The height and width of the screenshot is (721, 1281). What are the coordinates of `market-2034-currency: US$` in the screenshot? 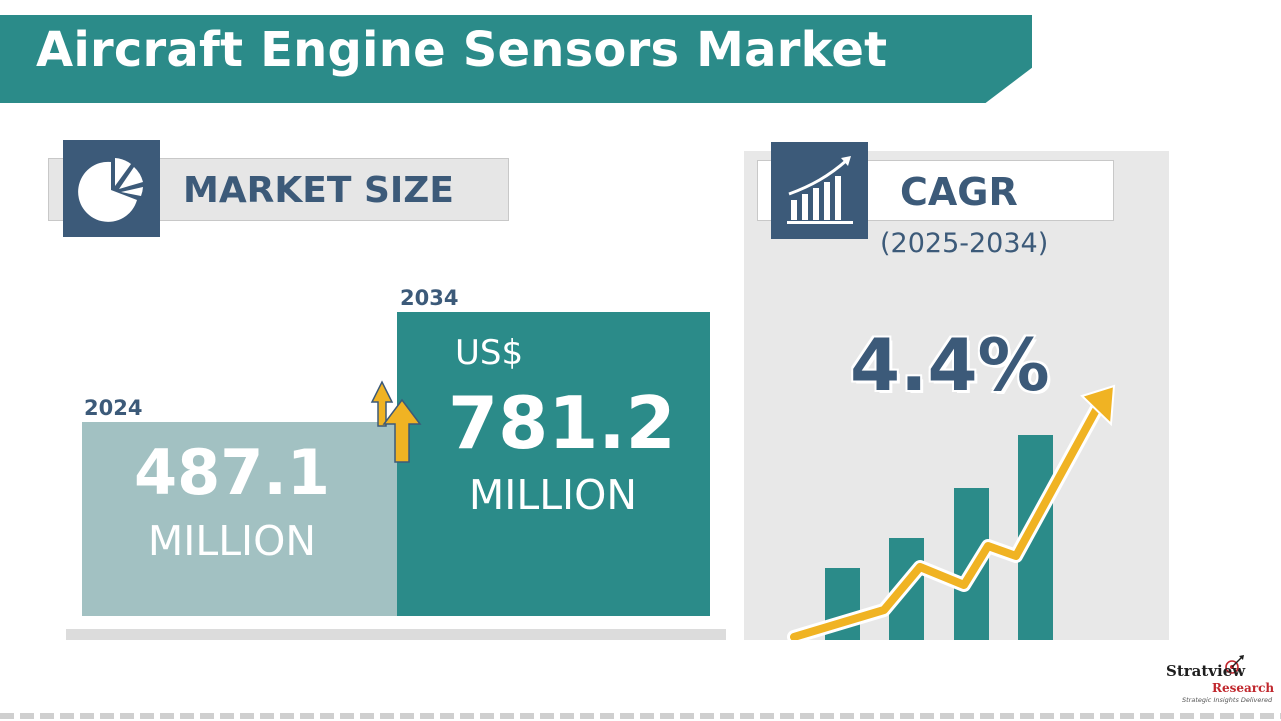 It's located at (489, 353).